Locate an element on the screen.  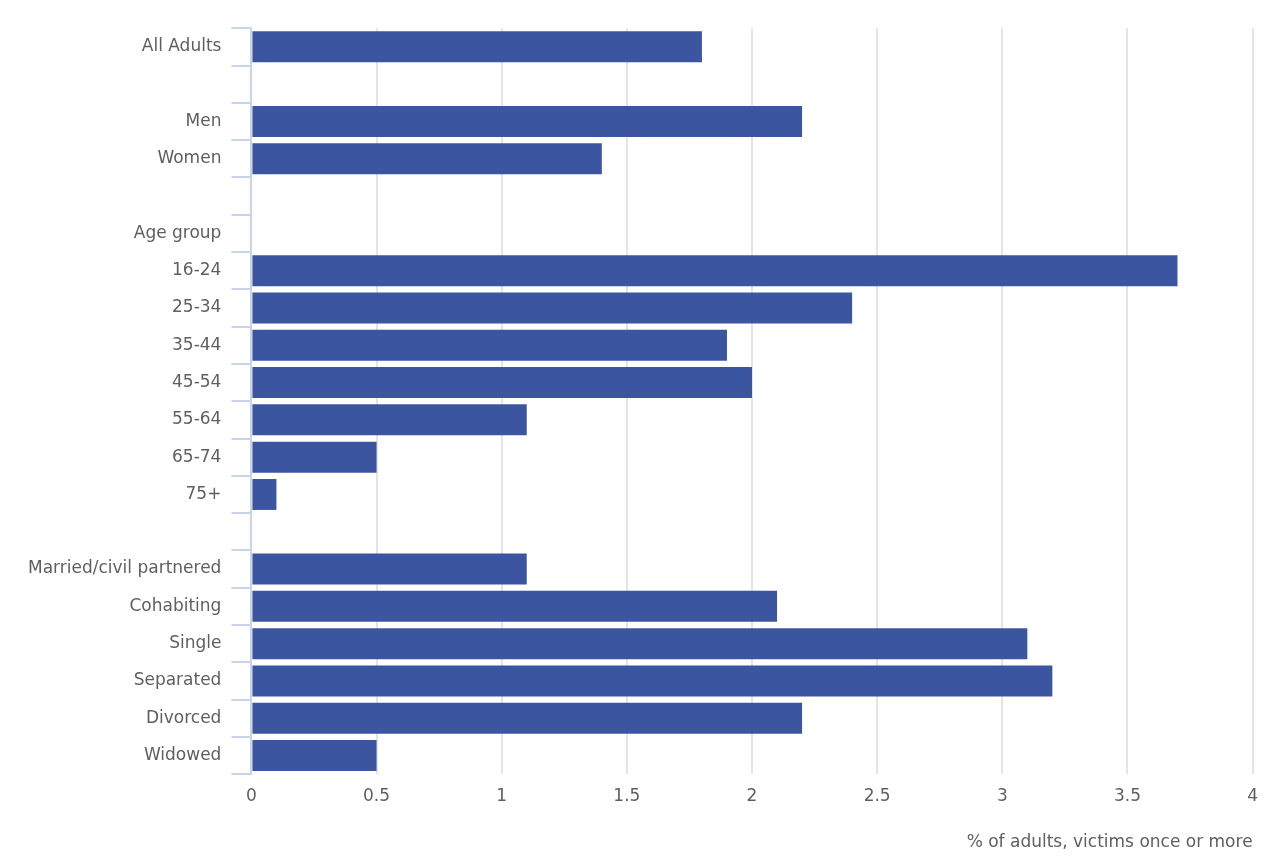
x-tick-label: 4 is located at coordinates (1253, 794).